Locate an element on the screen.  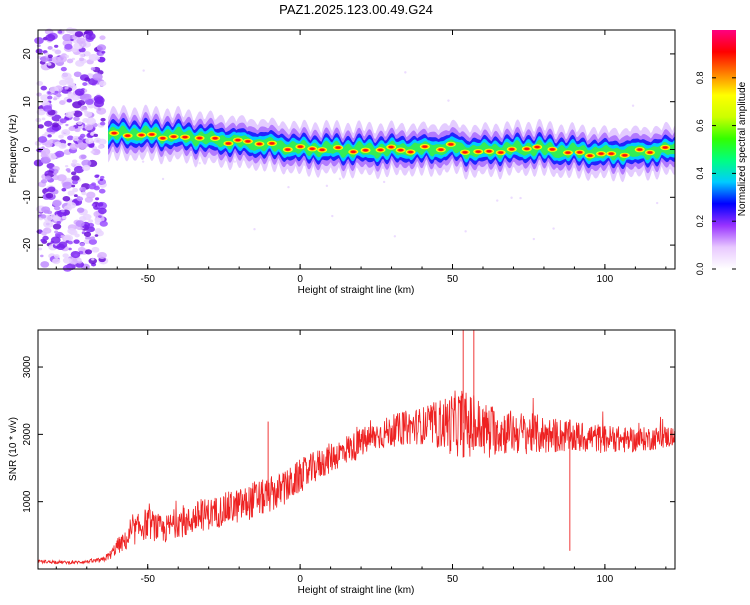
snr-x-tick-label: -50 is located at coordinates (147, 579).